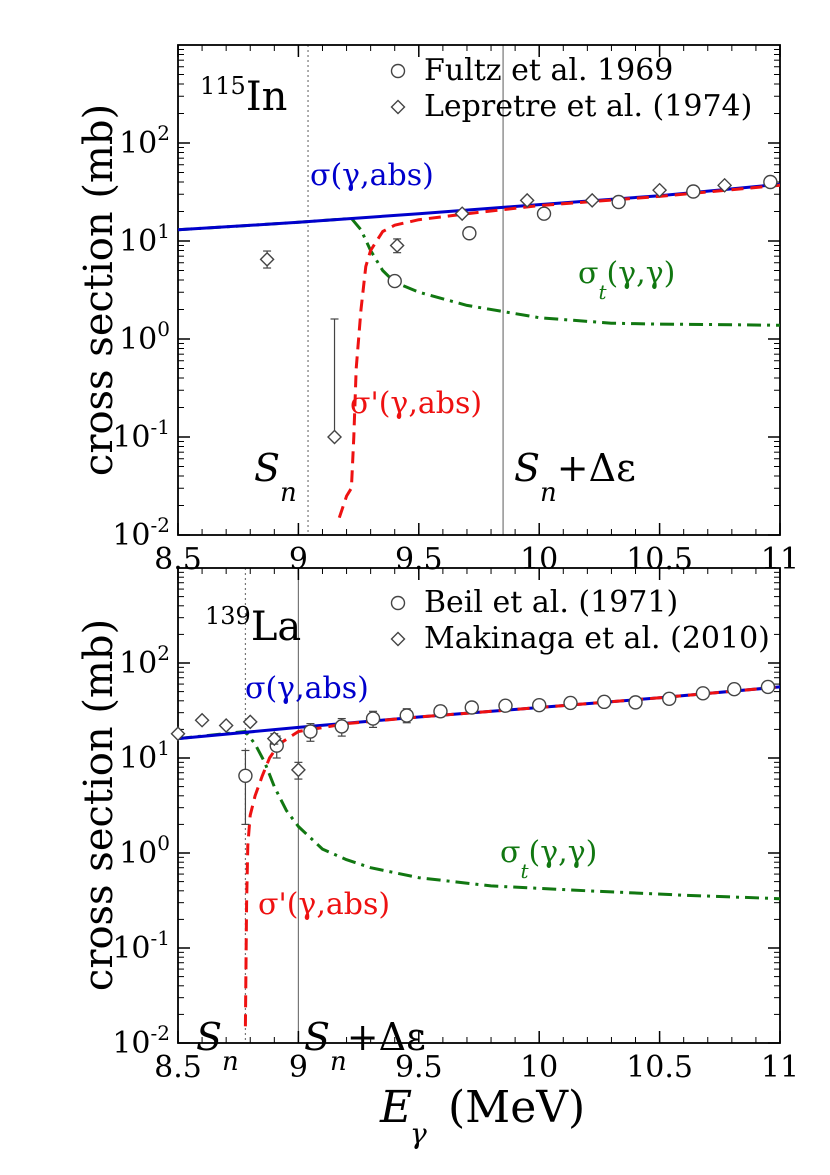 The image size is (830, 1175). What do you see at coordinates (418, 1133) in the screenshot?
I see `x-axis-title-subscript: γ` at bounding box center [418, 1133].